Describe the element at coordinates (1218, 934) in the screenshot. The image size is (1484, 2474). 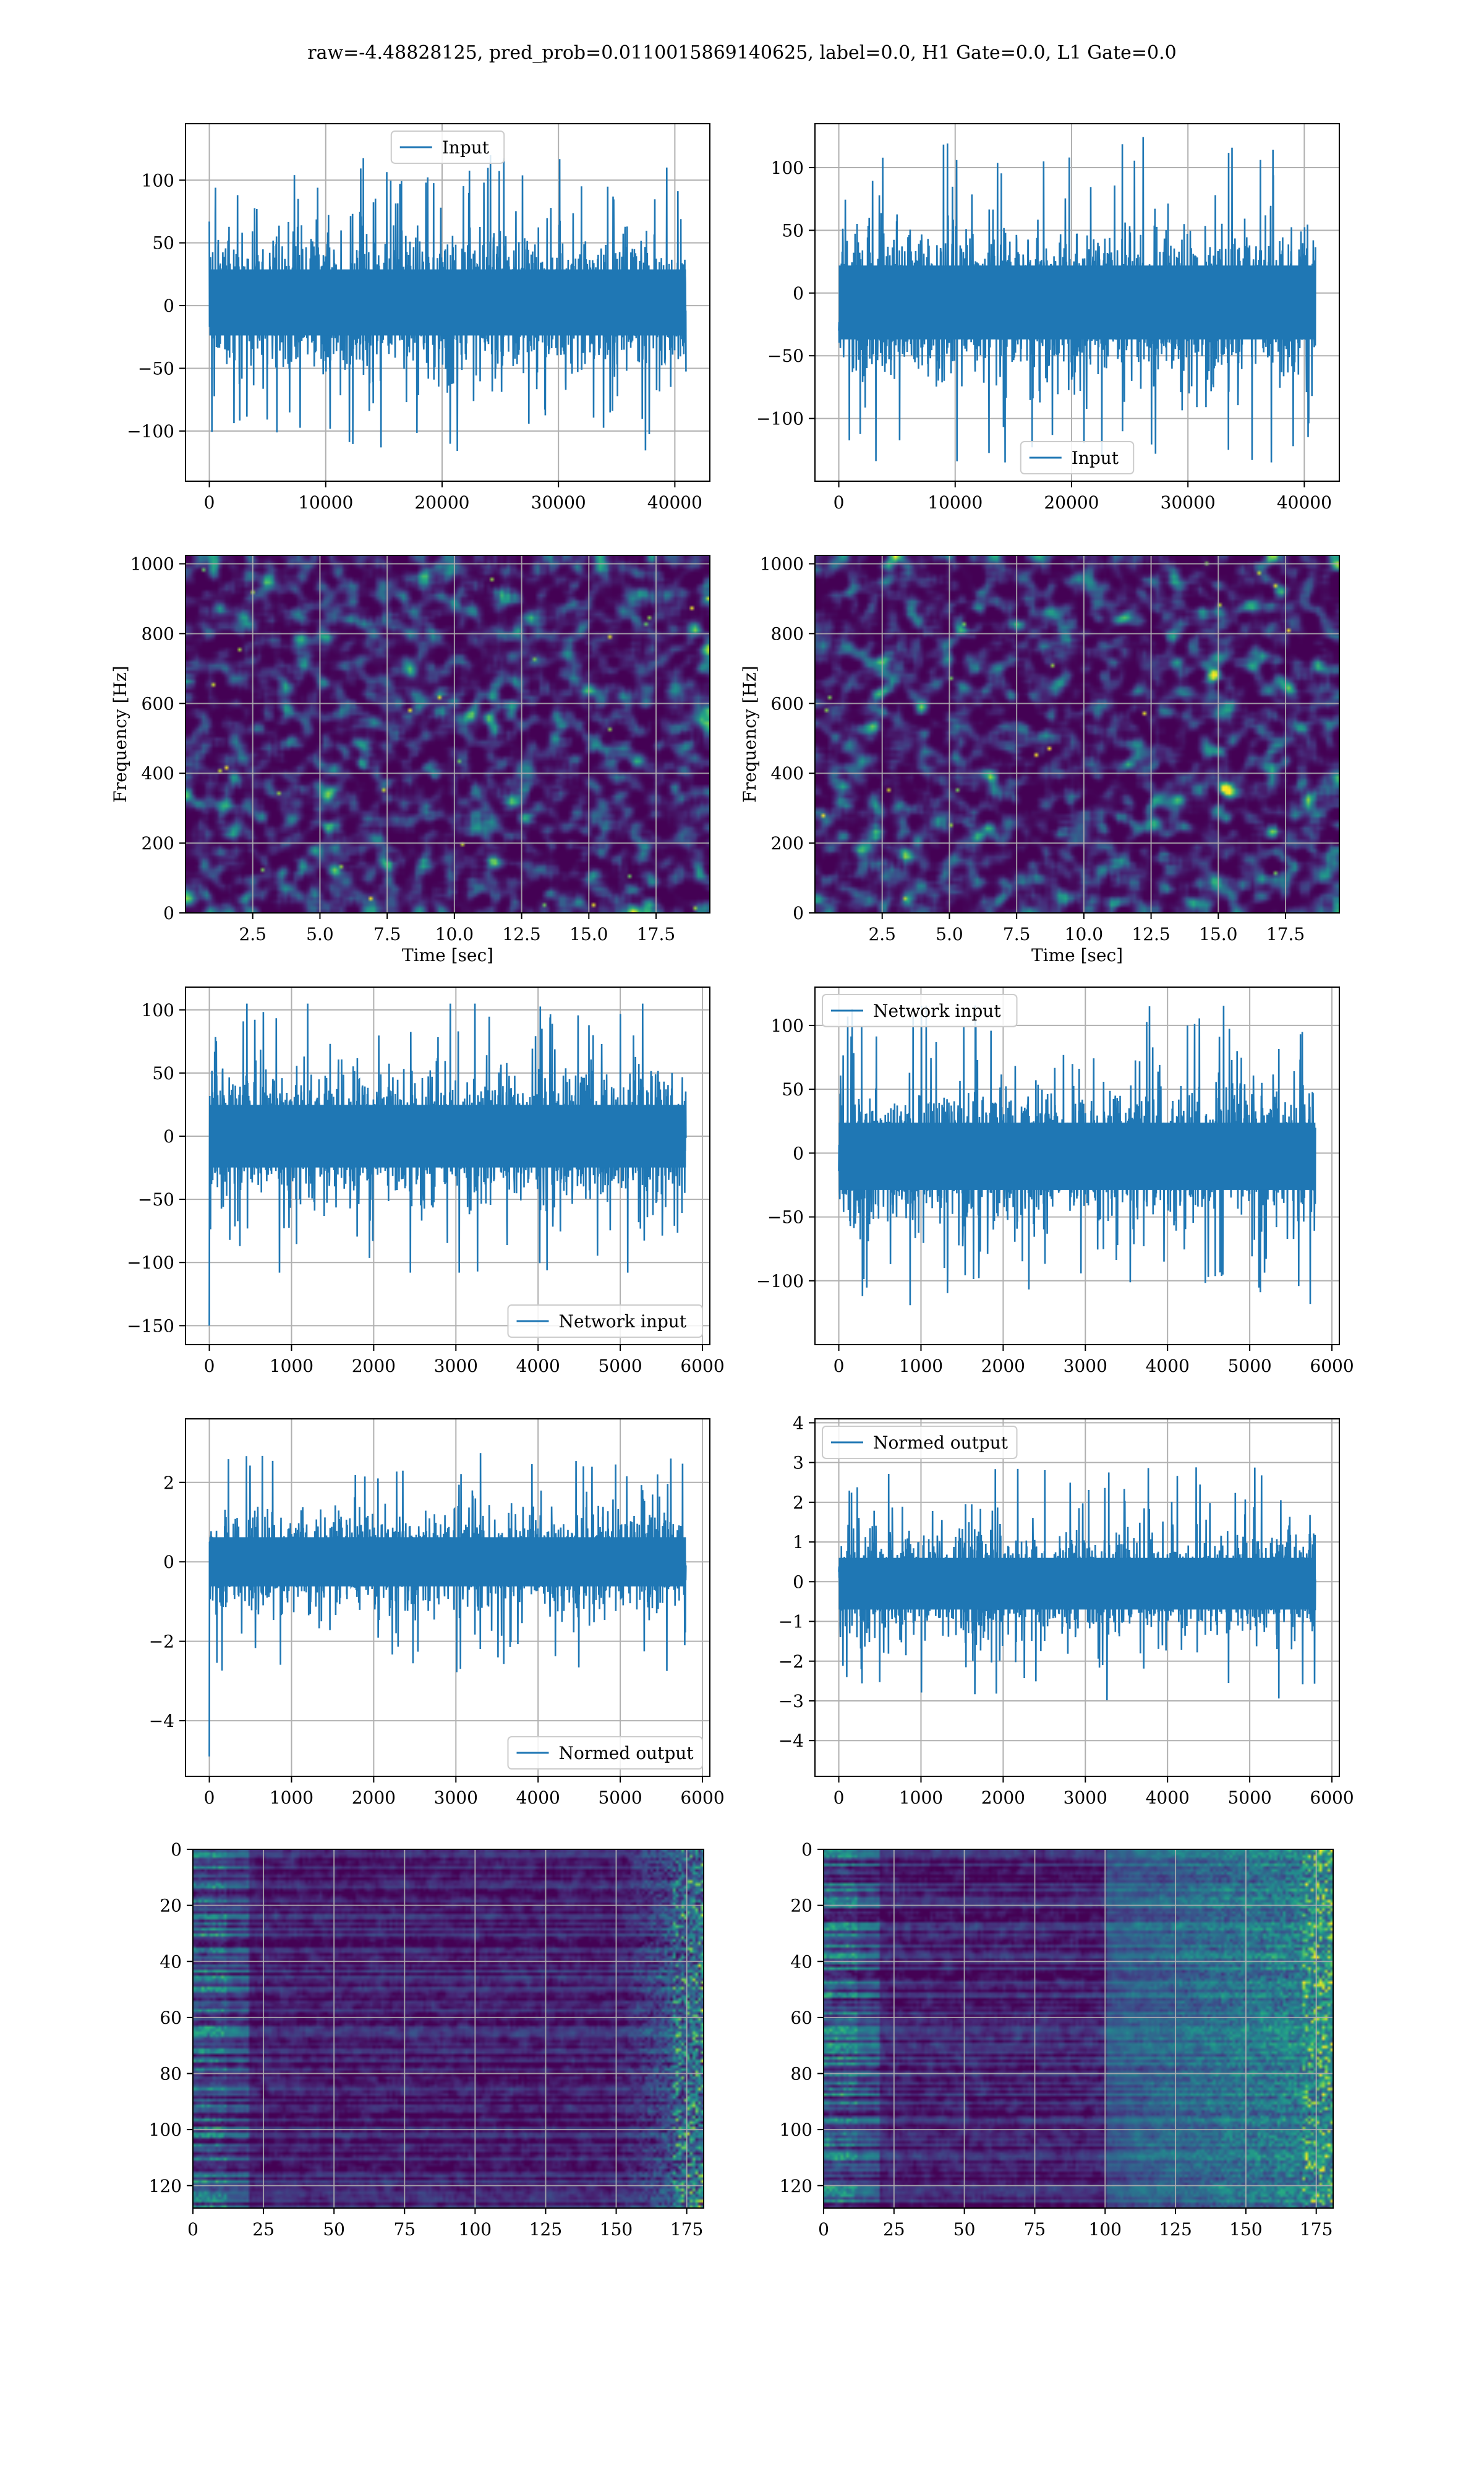
I see `x-tick-label: 15.0` at that location.